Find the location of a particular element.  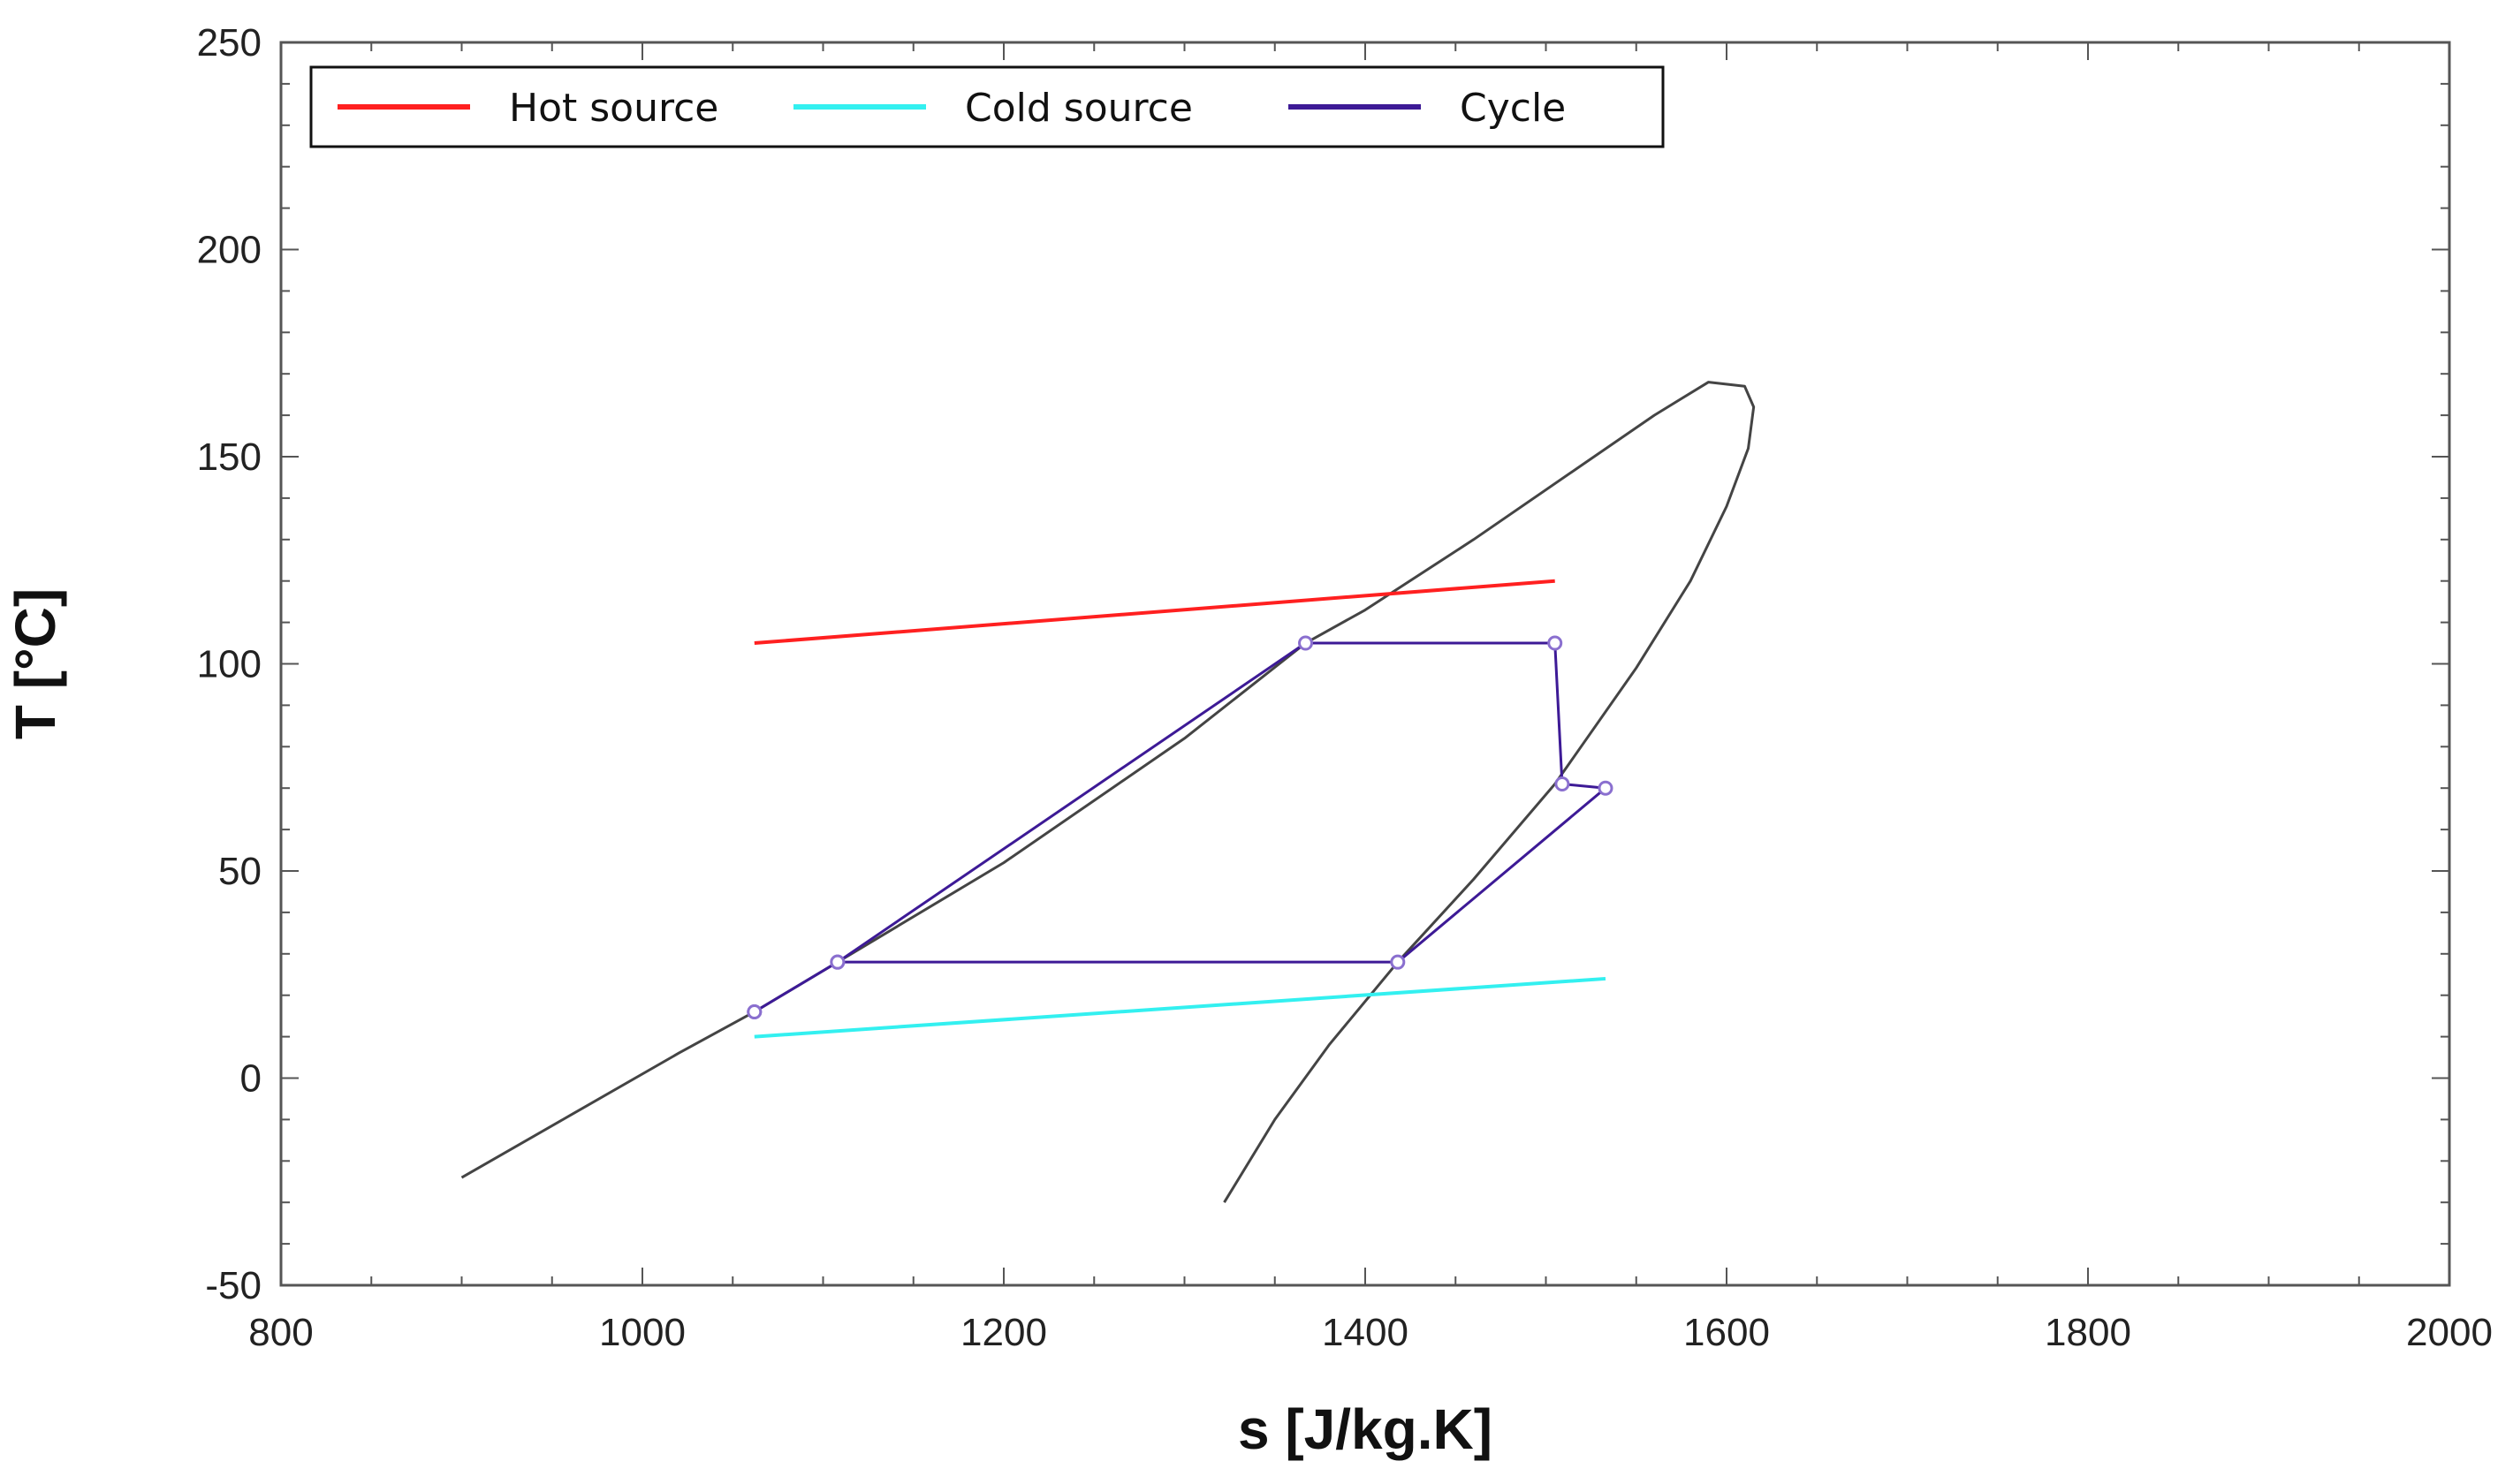

hot-source-line is located at coordinates (1154, 612).